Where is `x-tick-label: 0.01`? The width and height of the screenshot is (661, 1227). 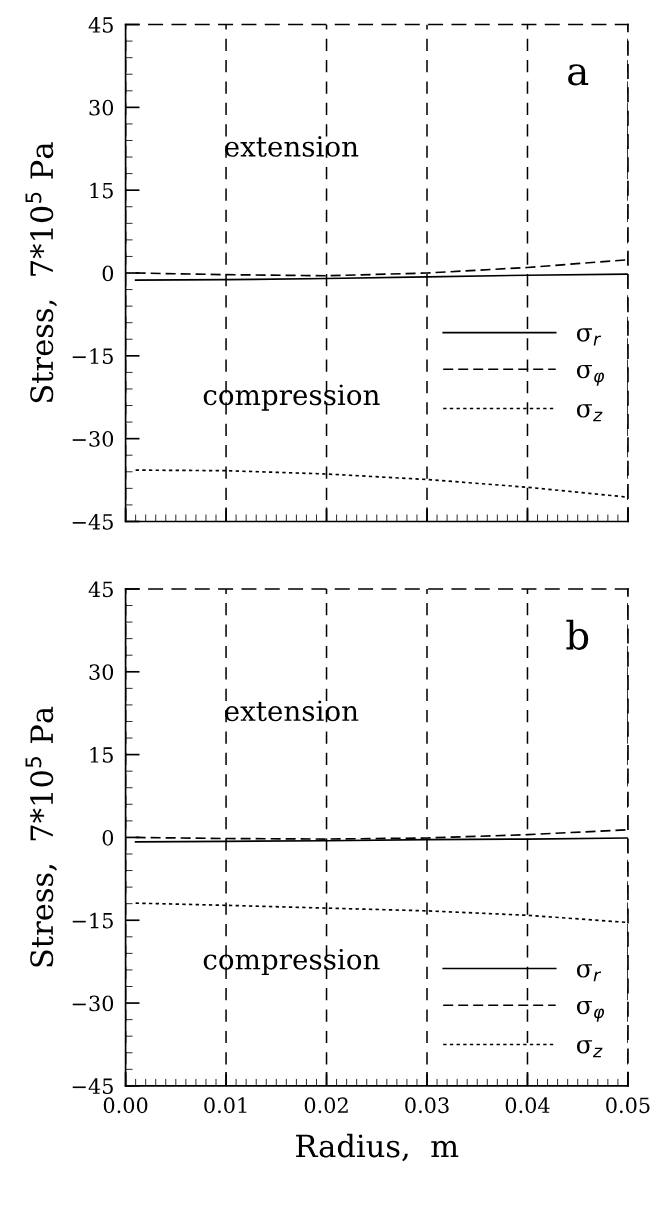 x-tick-label: 0.01 is located at coordinates (225, 1105).